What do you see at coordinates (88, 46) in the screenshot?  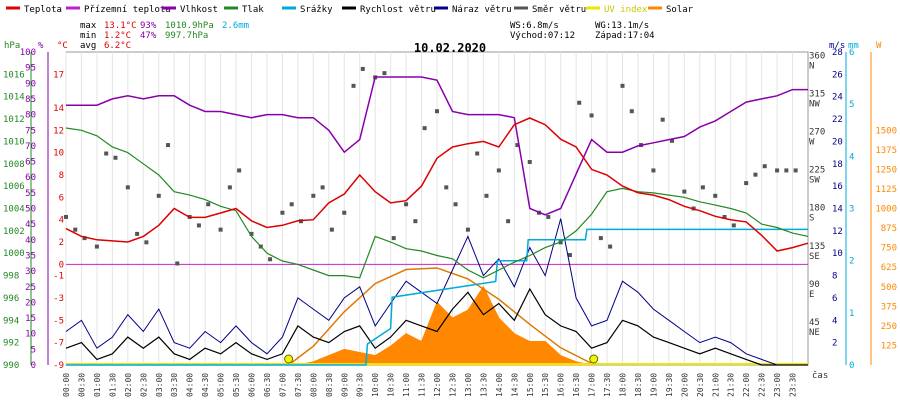 I see `stats-avg-label: avg` at bounding box center [88, 46].